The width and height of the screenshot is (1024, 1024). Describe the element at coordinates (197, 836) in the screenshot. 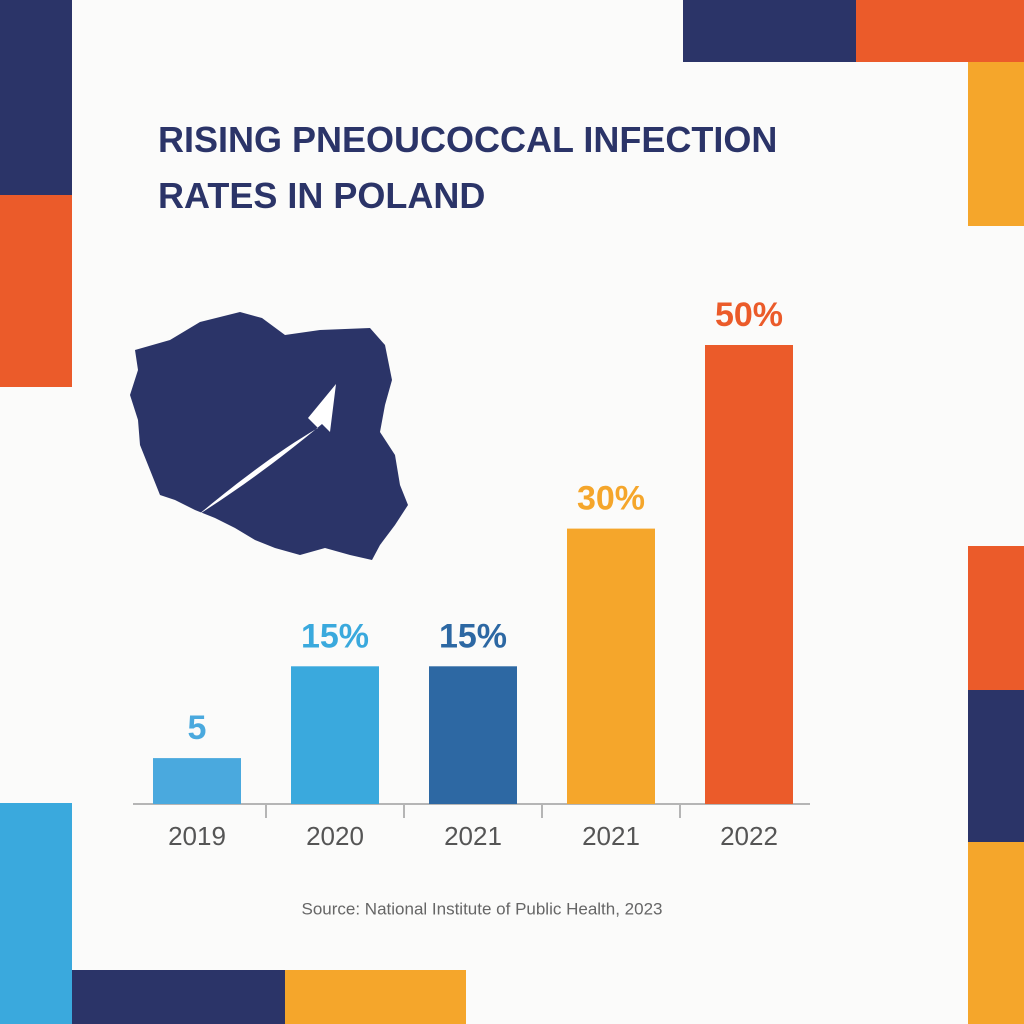

I see `x-tick-label: 2019` at that location.